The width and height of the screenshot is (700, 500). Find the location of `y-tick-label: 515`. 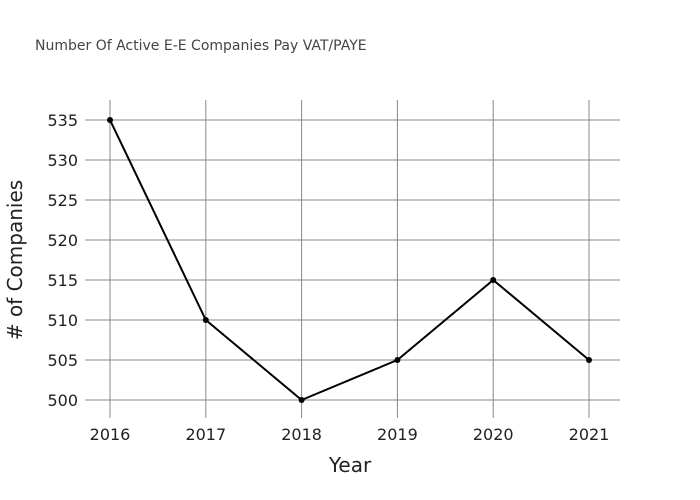

y-tick-label: 515 is located at coordinates (62, 280).